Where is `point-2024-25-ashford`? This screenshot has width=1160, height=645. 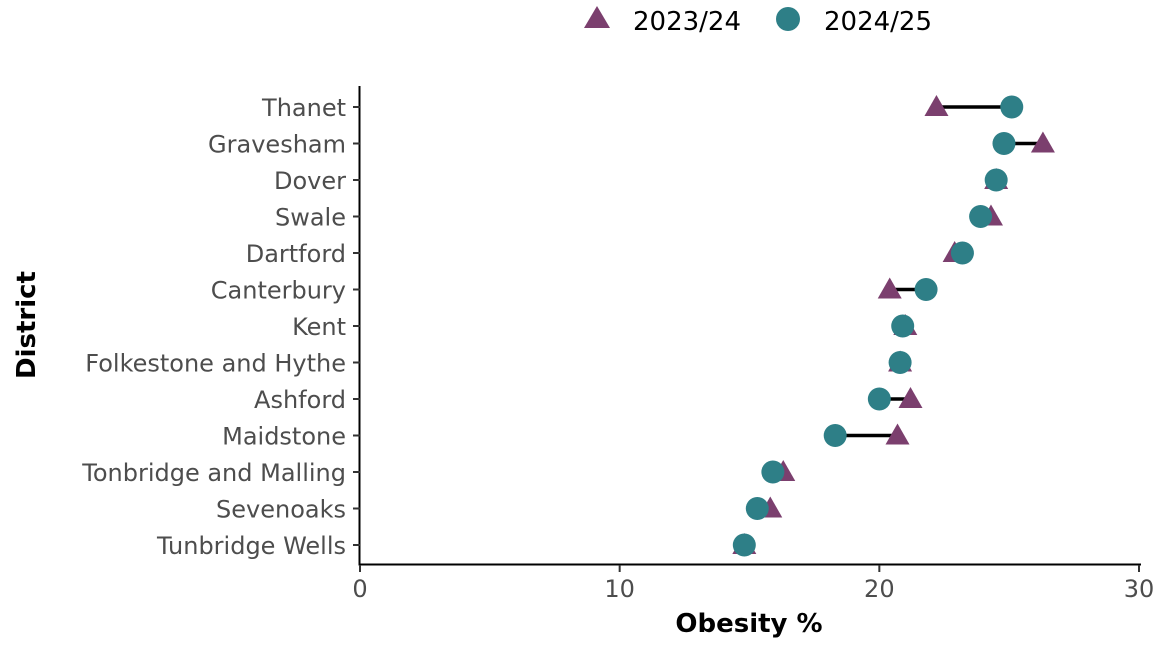
point-2024-25-ashford is located at coordinates (879, 399).